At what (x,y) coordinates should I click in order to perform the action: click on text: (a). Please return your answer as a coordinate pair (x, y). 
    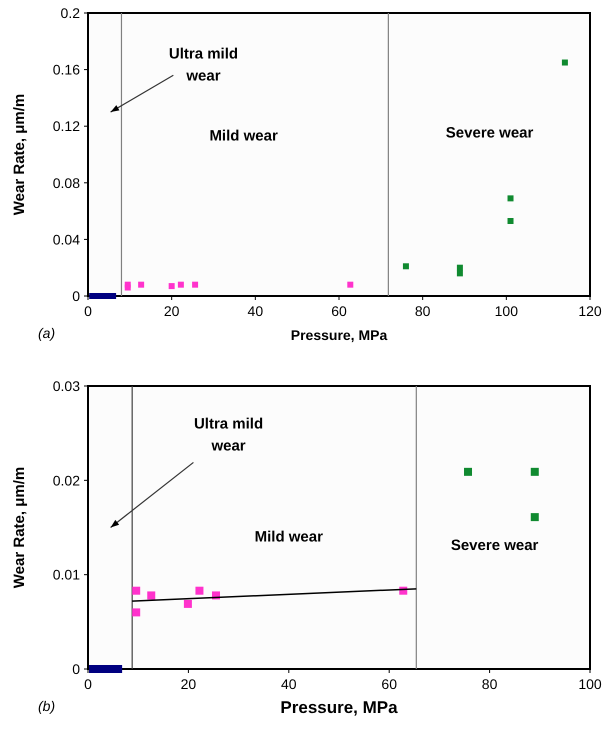
    Looking at the image, I should click on (47, 333).